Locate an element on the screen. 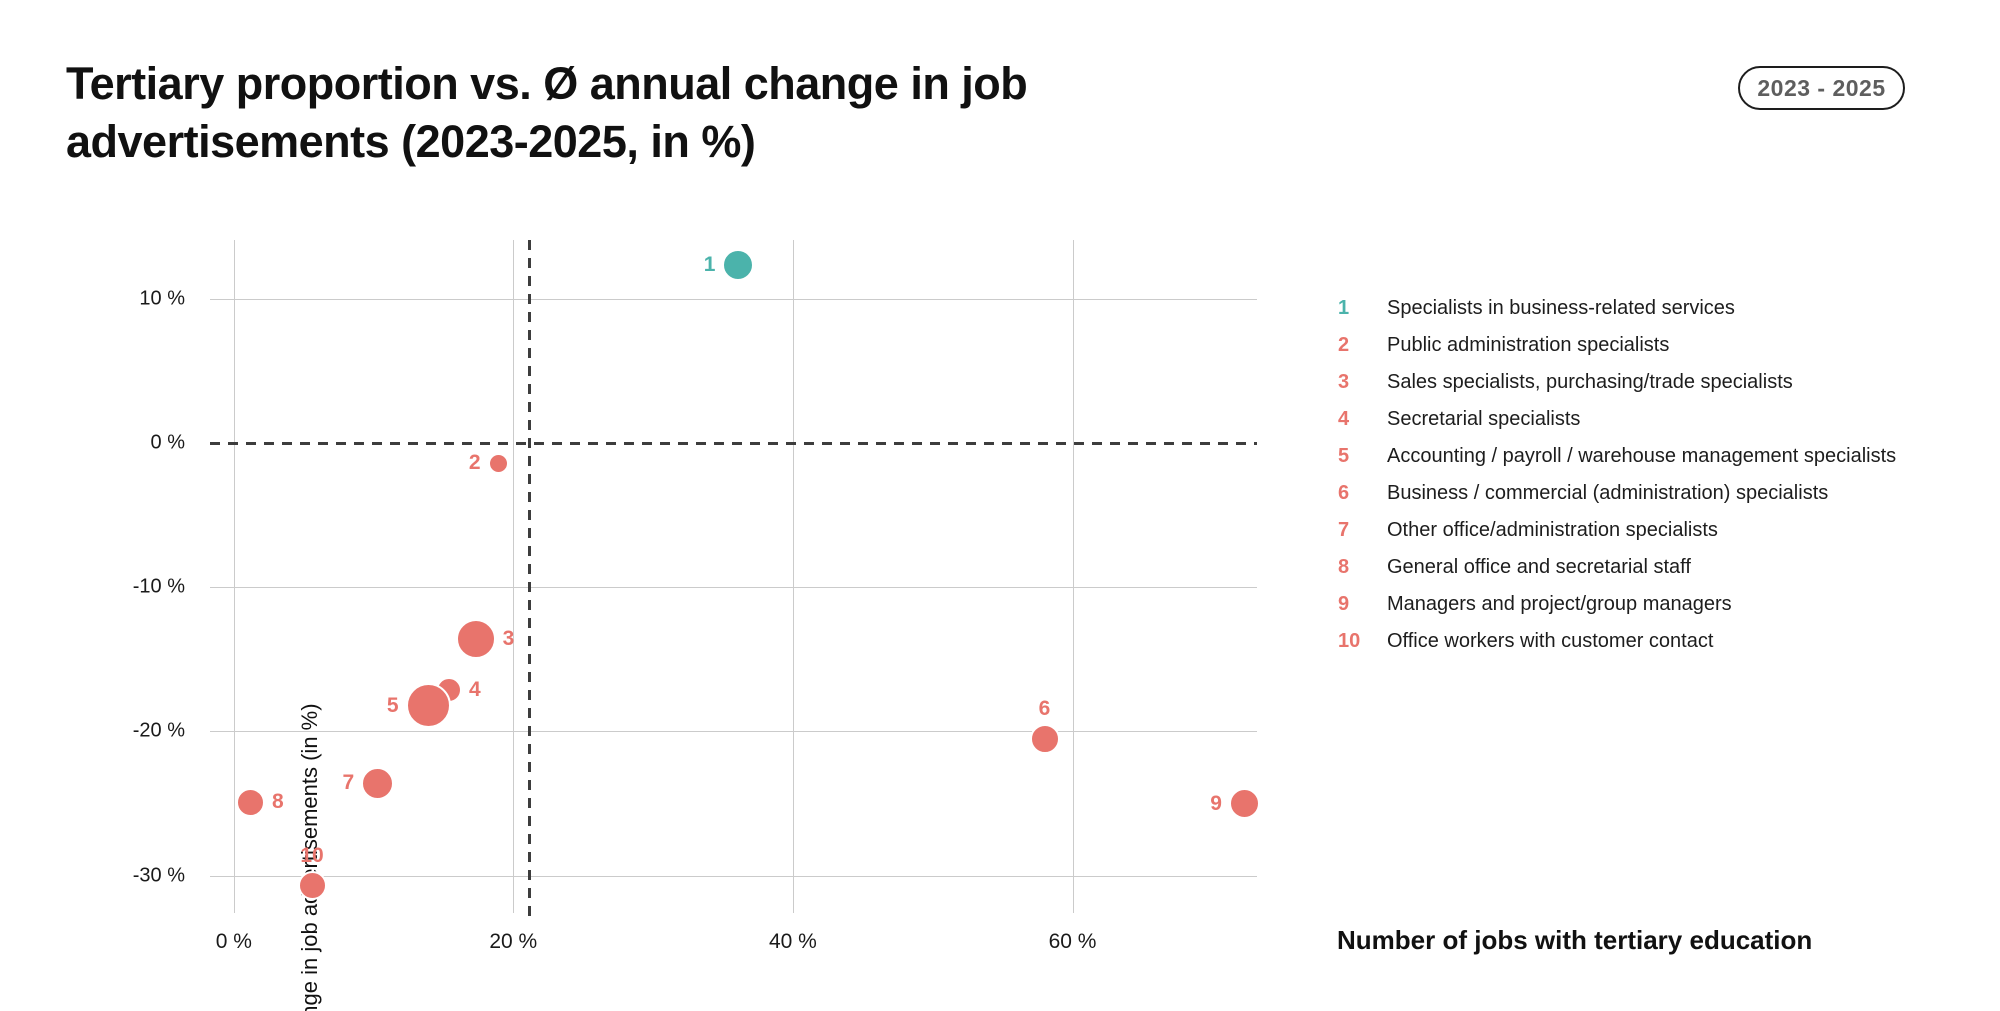  y-tick-label: -20 % is located at coordinates (158, 730).